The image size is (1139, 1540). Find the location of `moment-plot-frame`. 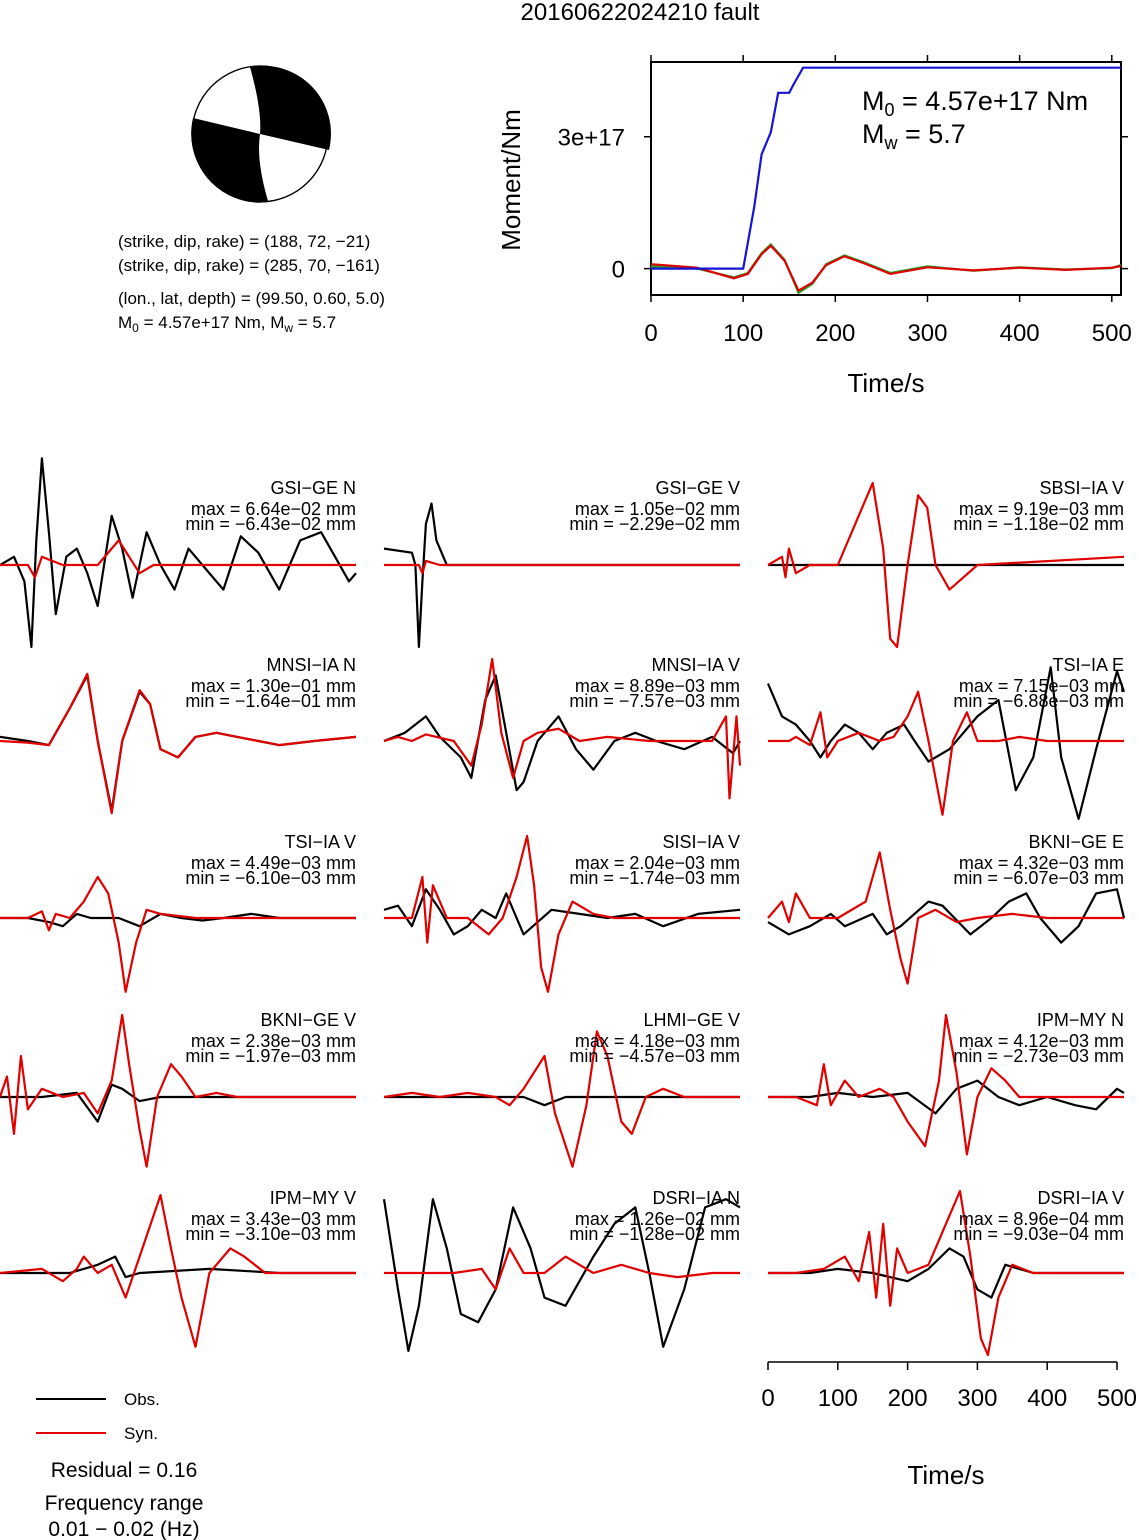

moment-plot-frame is located at coordinates (886, 178).